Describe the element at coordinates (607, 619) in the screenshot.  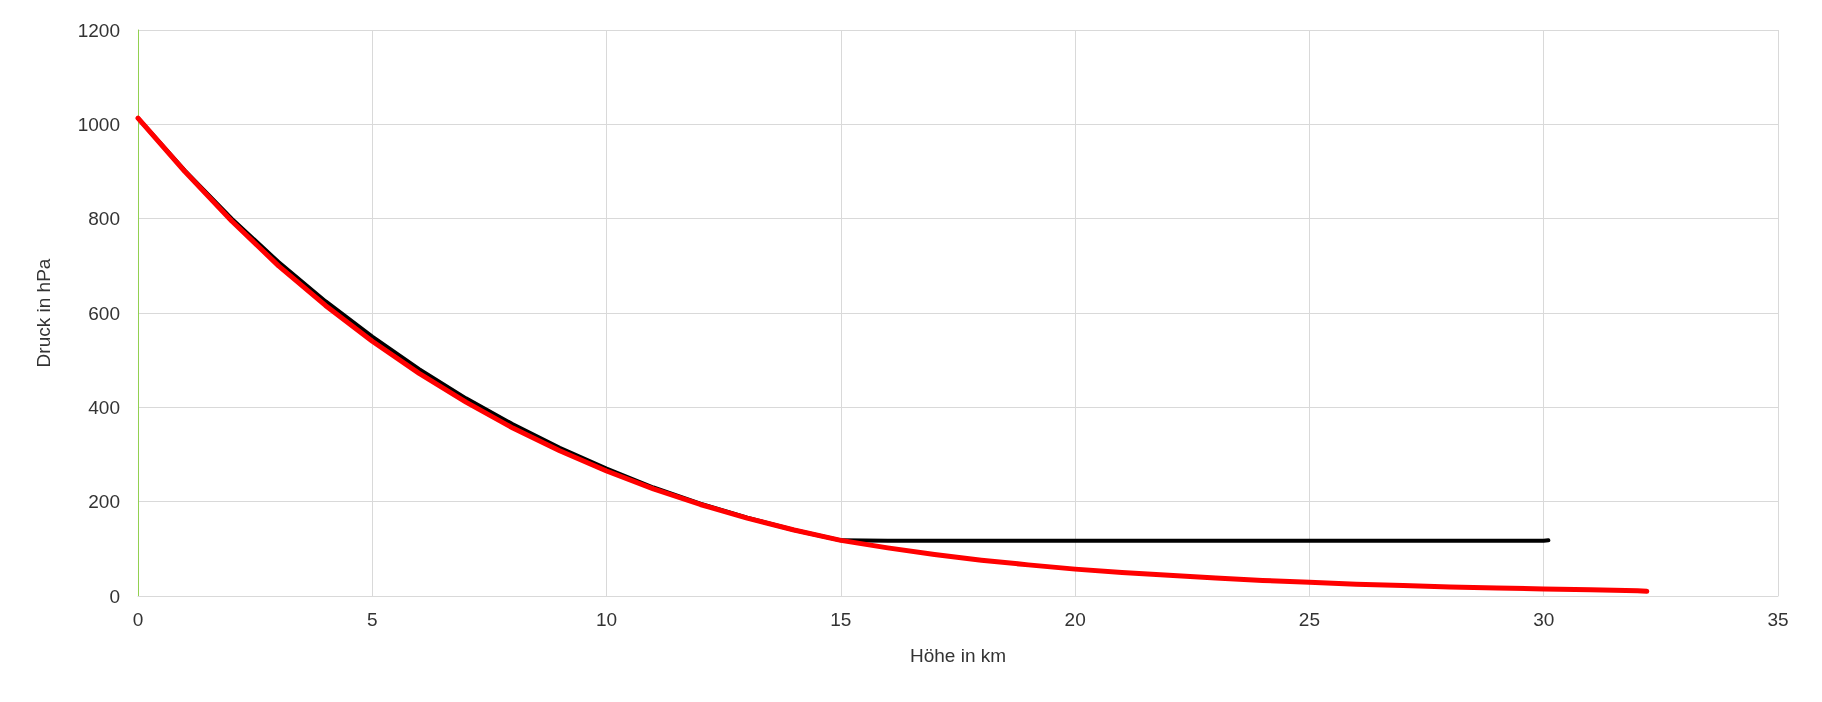
I see `x-tick-label: 10` at that location.